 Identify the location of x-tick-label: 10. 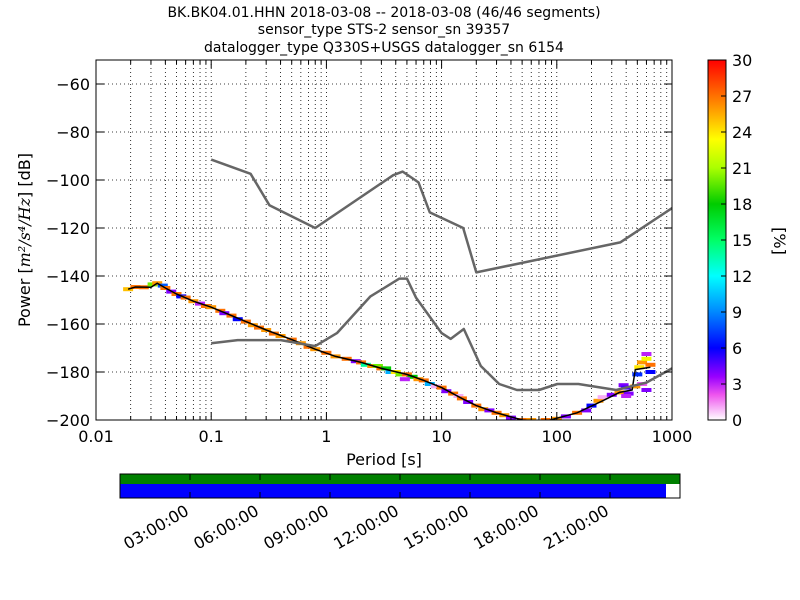
(441, 436).